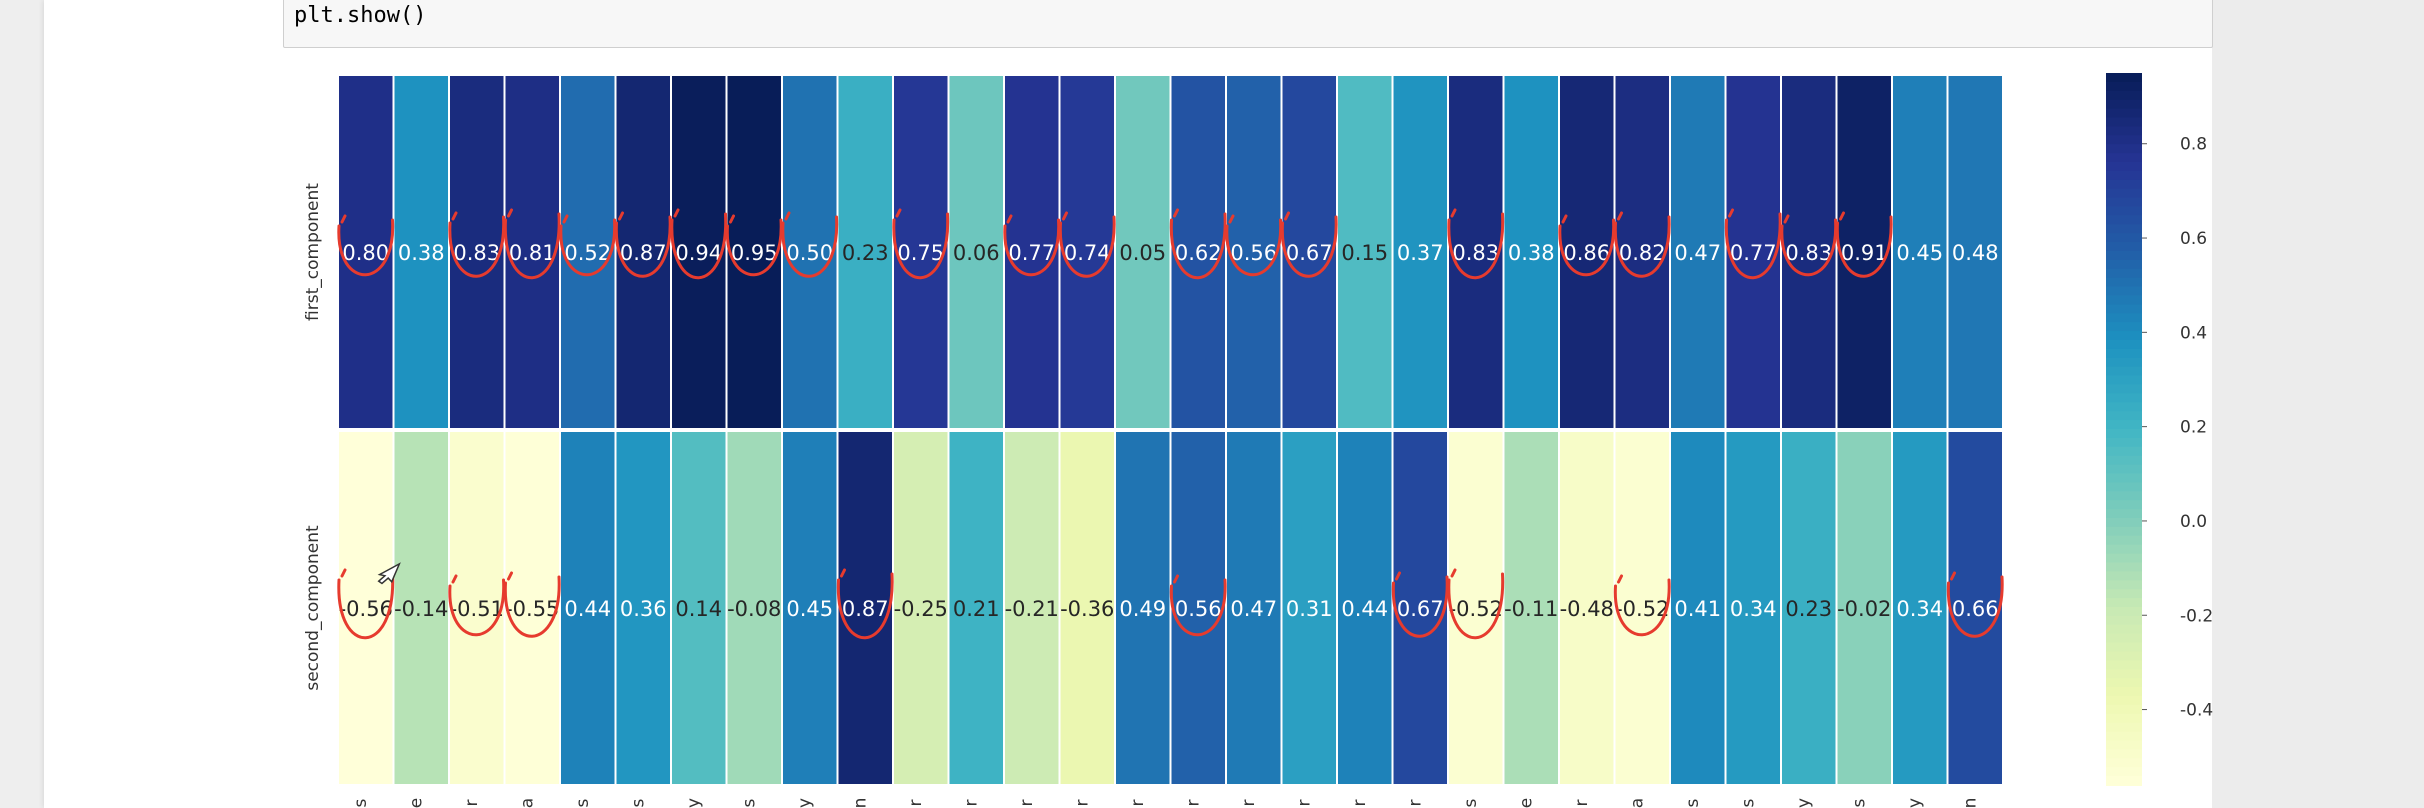 The height and width of the screenshot is (808, 2424). What do you see at coordinates (1697, 253) in the screenshot?
I see `cell-value-label: 0.47` at bounding box center [1697, 253].